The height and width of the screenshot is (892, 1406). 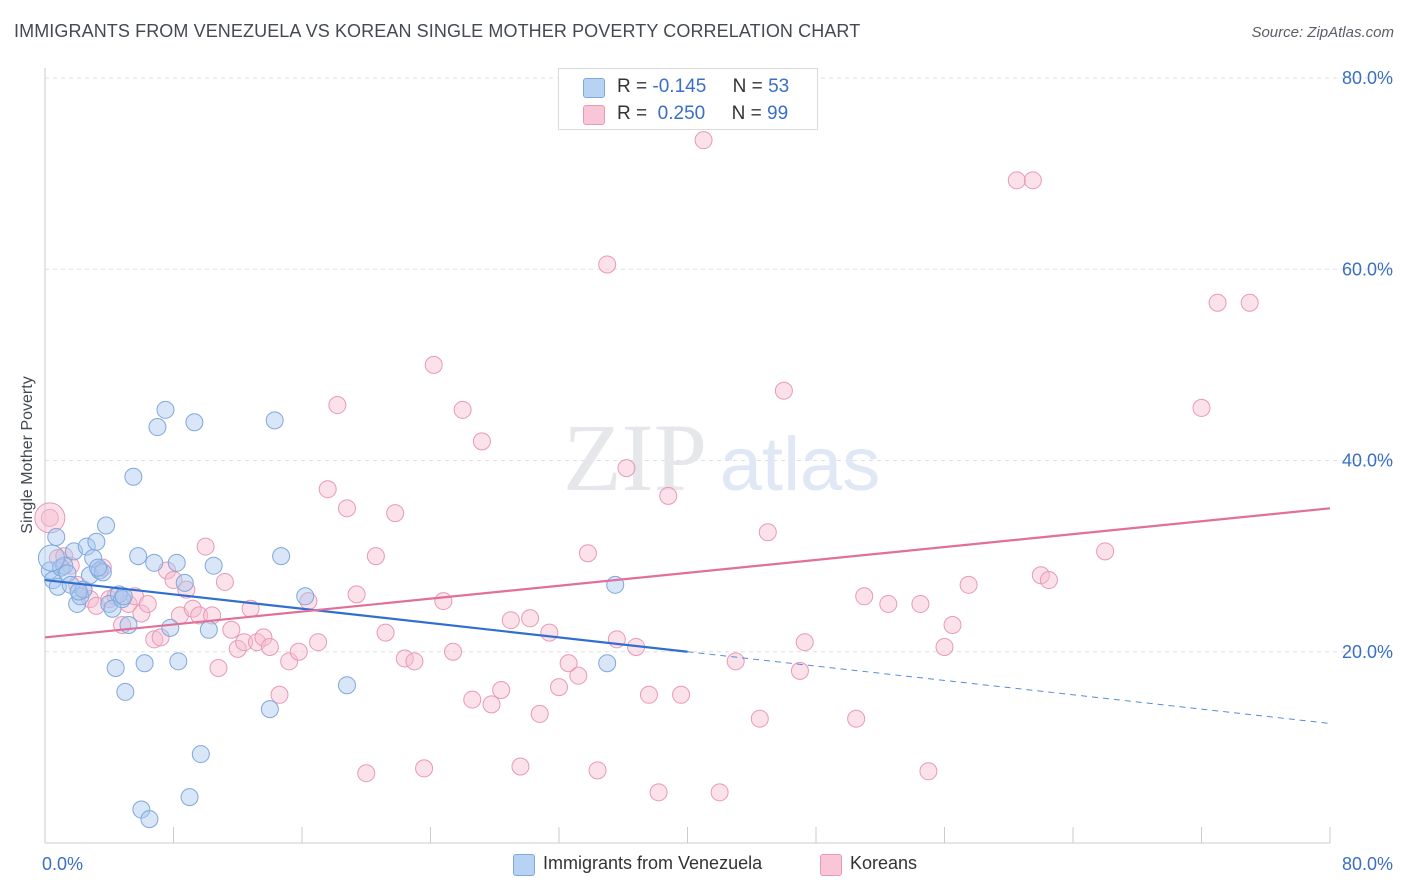 I want to click on legend-label: Immigrants from Venezuela, so click(x=653, y=863).